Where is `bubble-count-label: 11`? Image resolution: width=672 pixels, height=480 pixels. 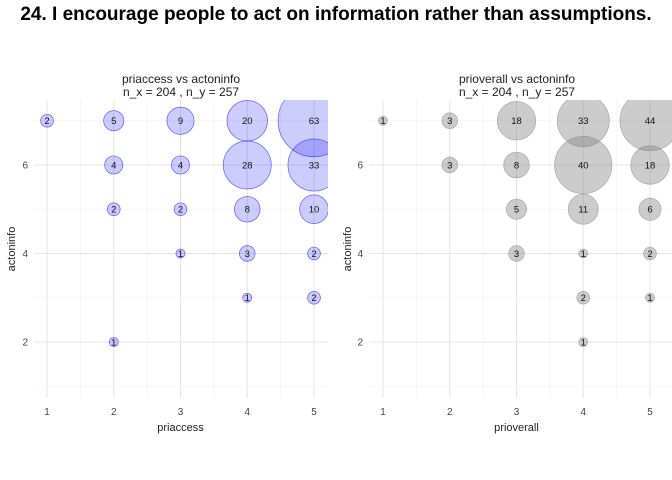 bubble-count-label: 11 is located at coordinates (583, 210).